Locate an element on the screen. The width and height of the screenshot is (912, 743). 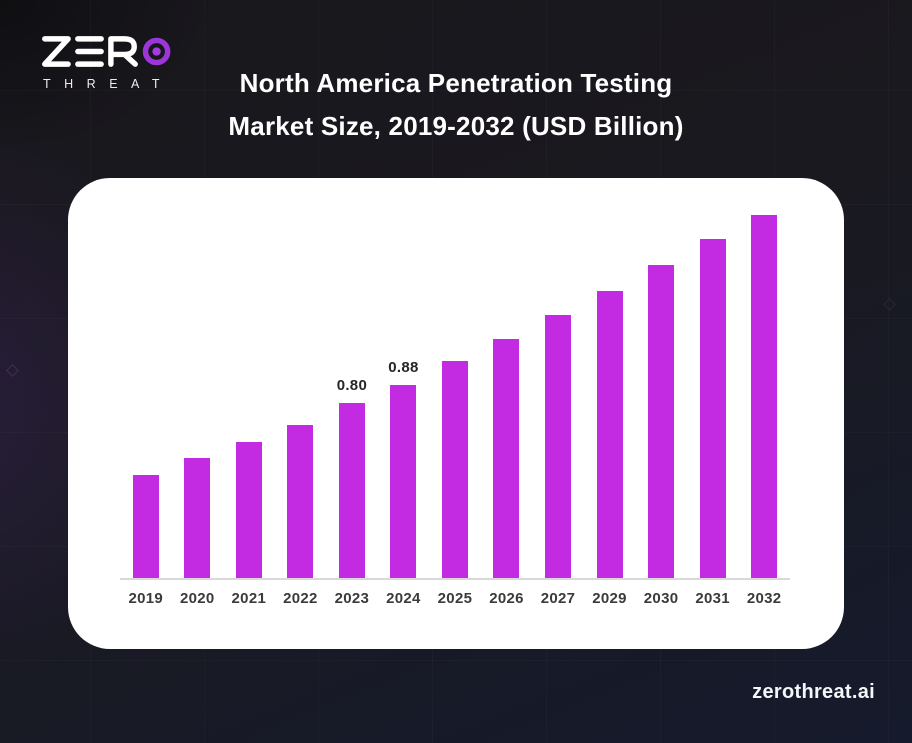
x-axis-label-2030: 2030 is located at coordinates (661, 598).